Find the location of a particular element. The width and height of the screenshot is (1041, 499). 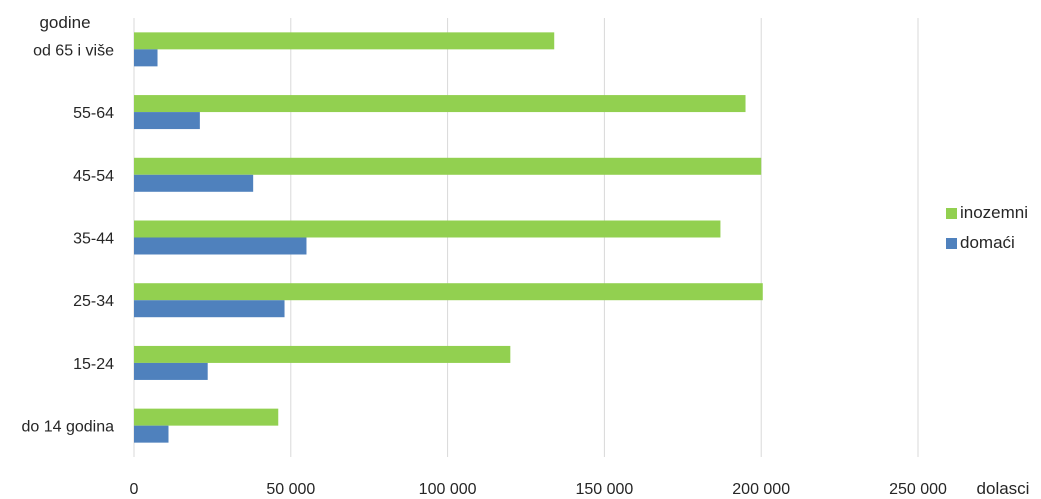

x-tick-label-5: 250 000 is located at coordinates (918, 489).